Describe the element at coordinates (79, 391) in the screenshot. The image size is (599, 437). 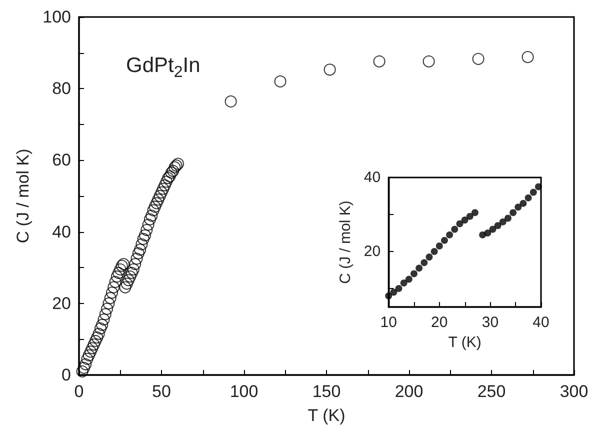
I see `x-tick-label: 0` at that location.